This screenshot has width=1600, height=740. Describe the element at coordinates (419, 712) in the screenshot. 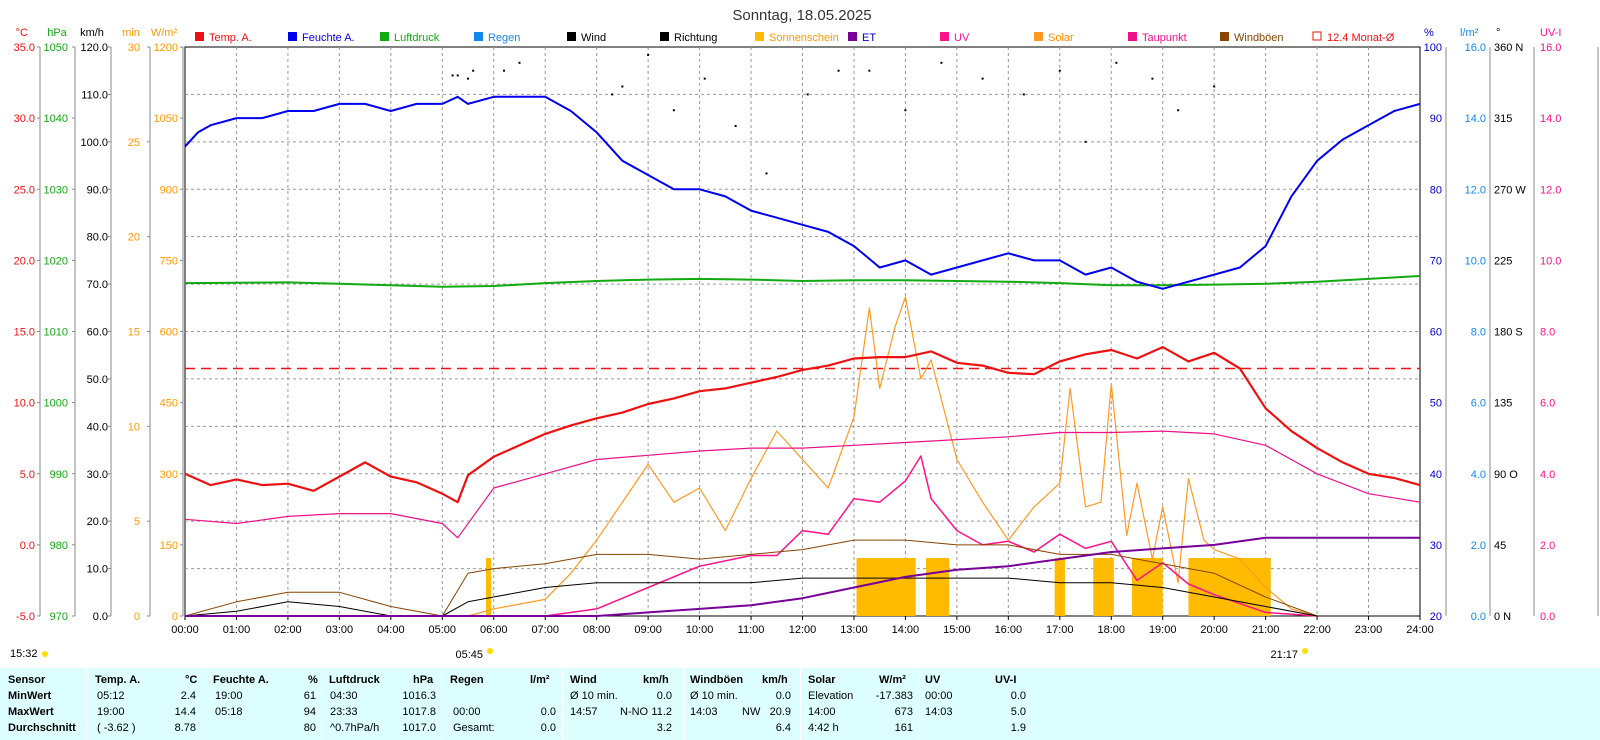

I see `stats-press-val: 1017.8` at that location.